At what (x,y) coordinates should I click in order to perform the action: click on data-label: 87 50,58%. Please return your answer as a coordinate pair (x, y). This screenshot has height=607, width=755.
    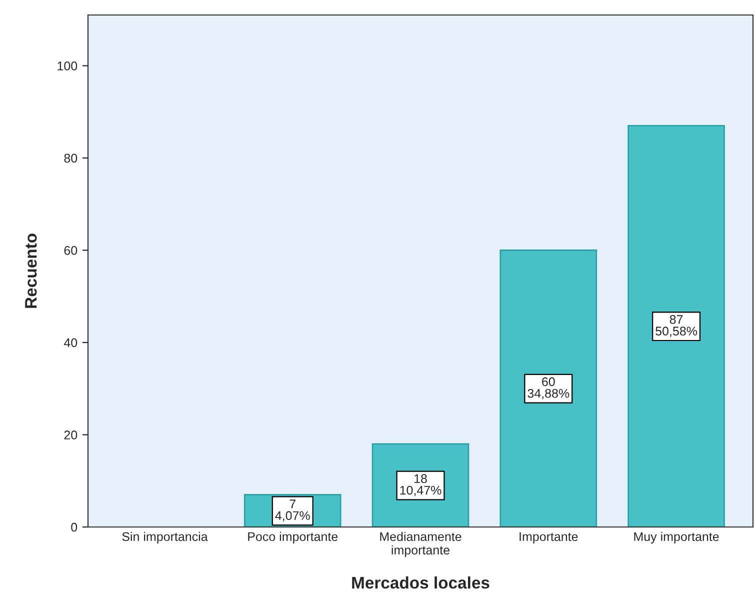
    Looking at the image, I should click on (677, 326).